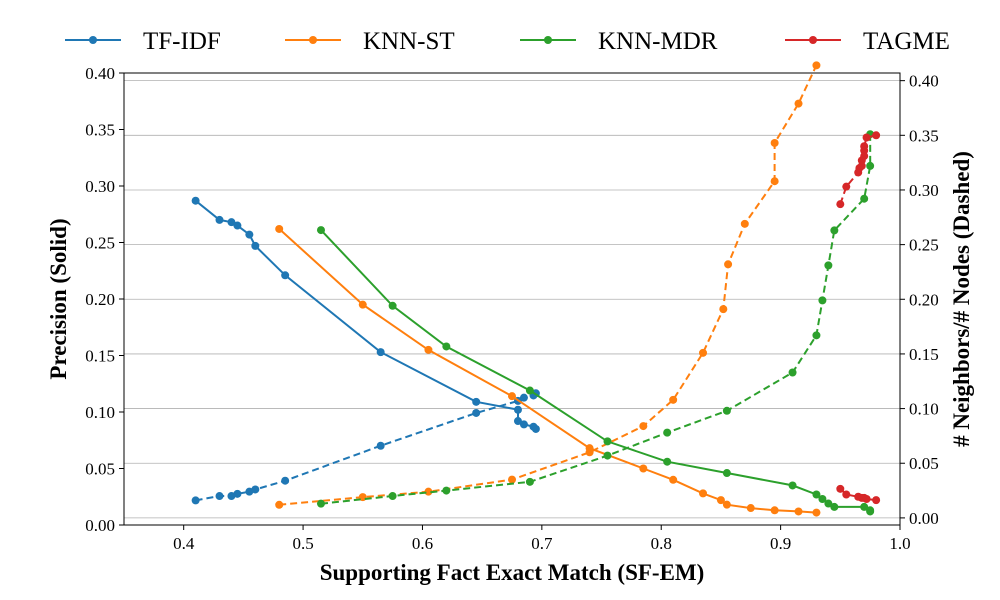 This screenshot has height=600, width=1000. I want to click on legend-marker-knn-st, so click(313, 40).